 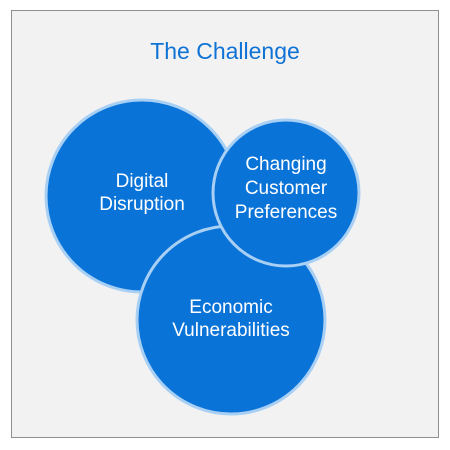 I want to click on label-customer-line-1: Changing, so click(x=285, y=164).